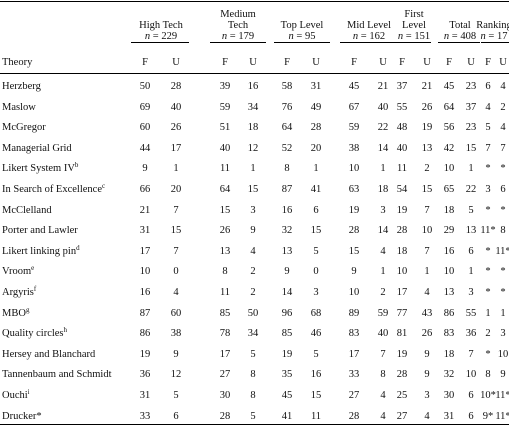 This screenshot has height=427, width=509. What do you see at coordinates (238, 25) in the screenshot?
I see `group-medium-tech-title-line2: Tech` at bounding box center [238, 25].